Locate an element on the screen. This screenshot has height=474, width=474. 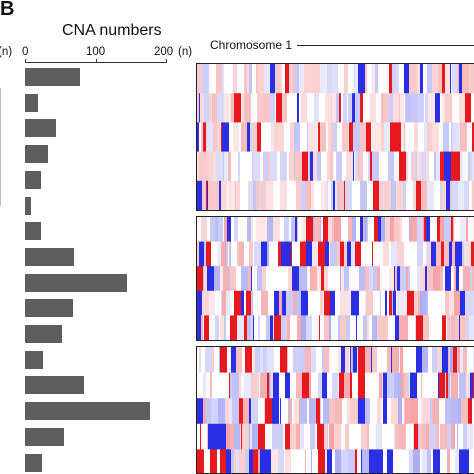
chromosome-line is located at coordinates (385, 45).